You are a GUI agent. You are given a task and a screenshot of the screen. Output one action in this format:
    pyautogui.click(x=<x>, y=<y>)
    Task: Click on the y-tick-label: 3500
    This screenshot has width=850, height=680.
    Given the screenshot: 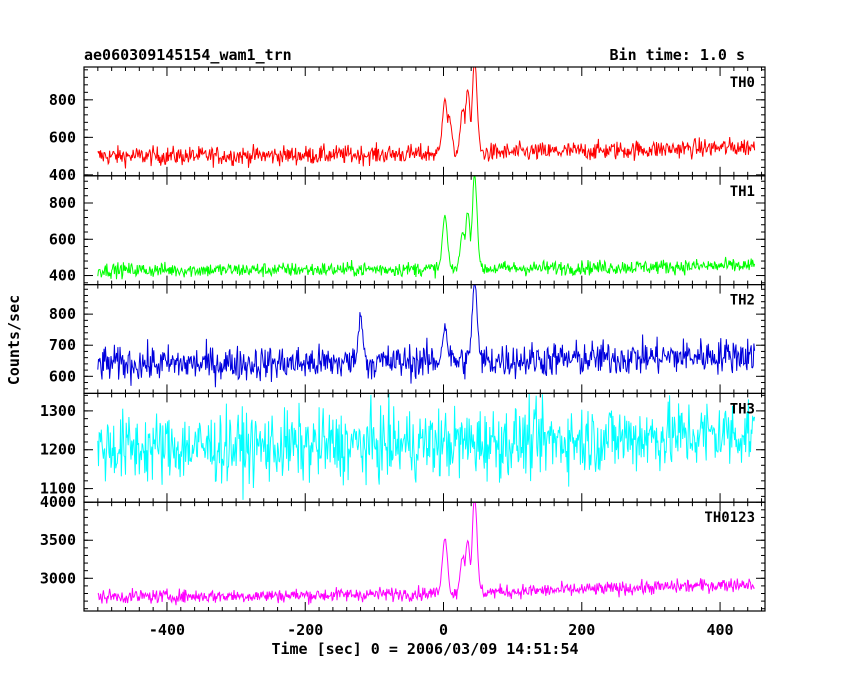 What is the action you would take?
    pyautogui.click(x=58, y=540)
    